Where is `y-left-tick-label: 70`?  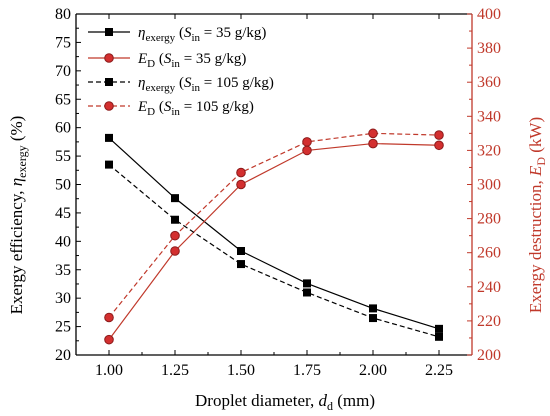 y-left-tick-label: 70 is located at coordinates (63, 71).